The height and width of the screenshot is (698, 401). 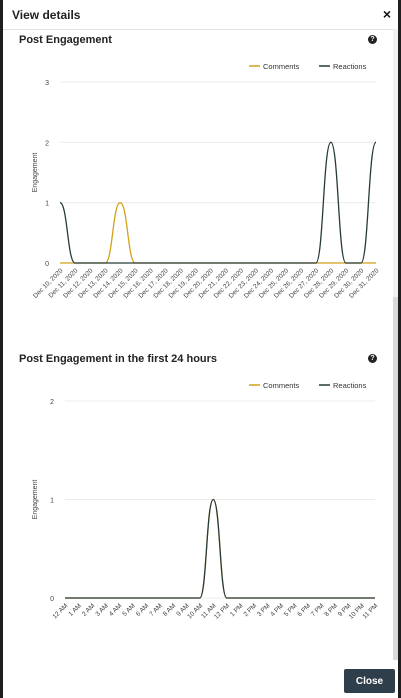 What do you see at coordinates (200, 15) in the screenshot?
I see `modal-header: View details ×` at bounding box center [200, 15].